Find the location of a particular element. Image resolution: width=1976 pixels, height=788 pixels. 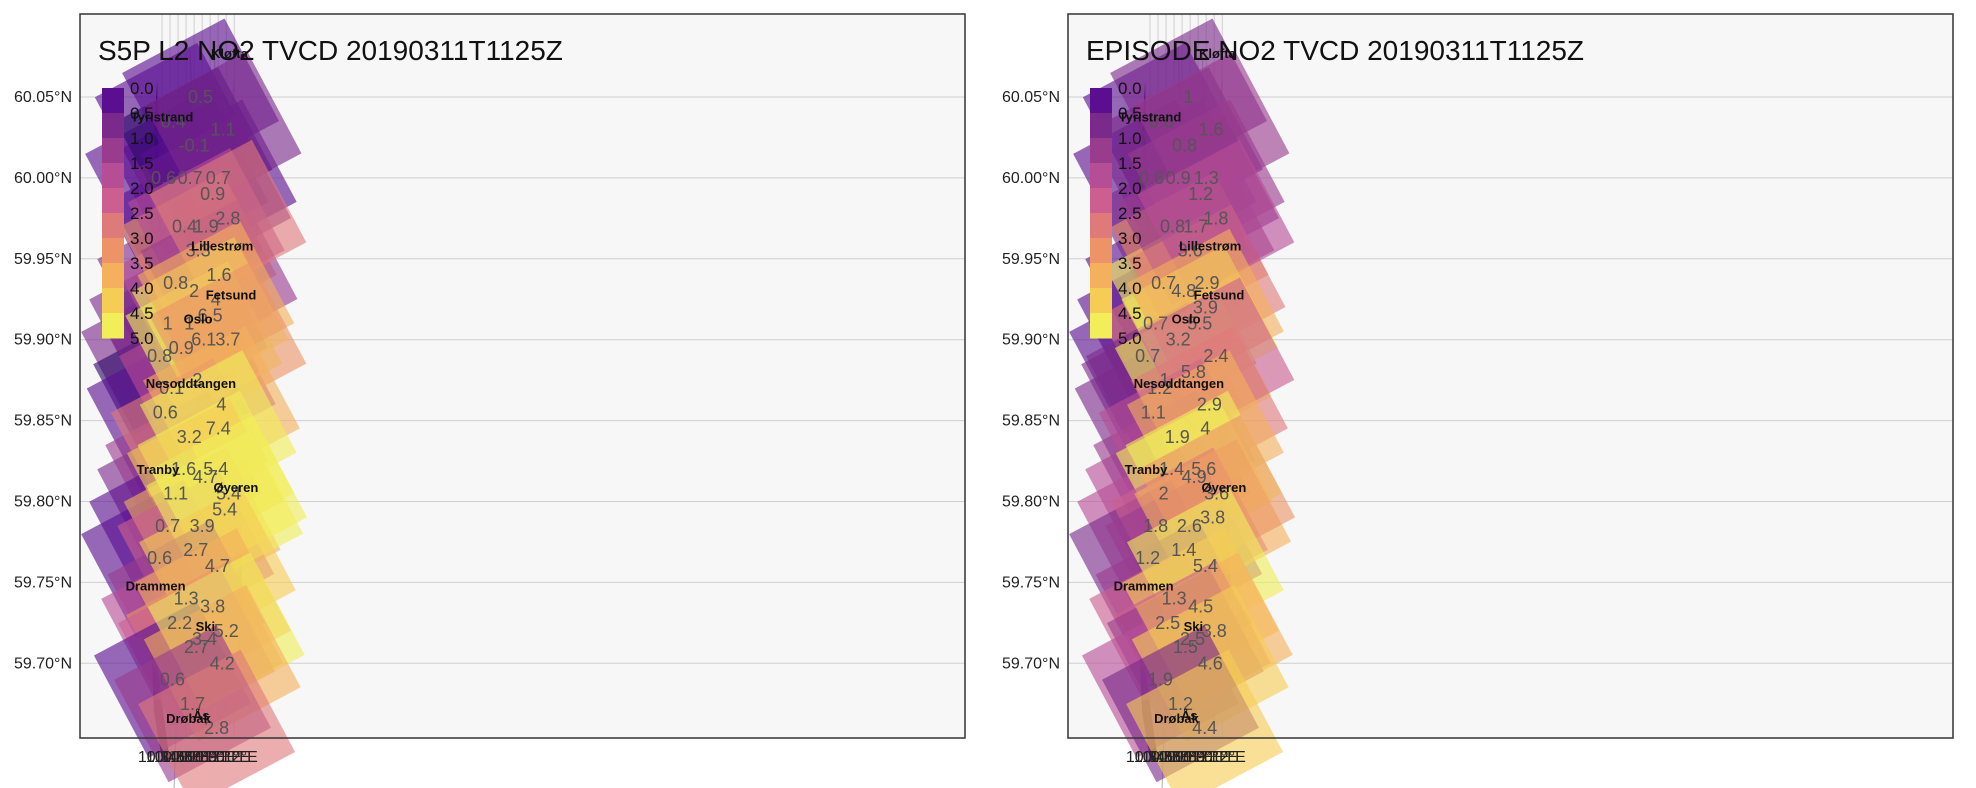

pixel-value-label: 2 is located at coordinates (197, 380).